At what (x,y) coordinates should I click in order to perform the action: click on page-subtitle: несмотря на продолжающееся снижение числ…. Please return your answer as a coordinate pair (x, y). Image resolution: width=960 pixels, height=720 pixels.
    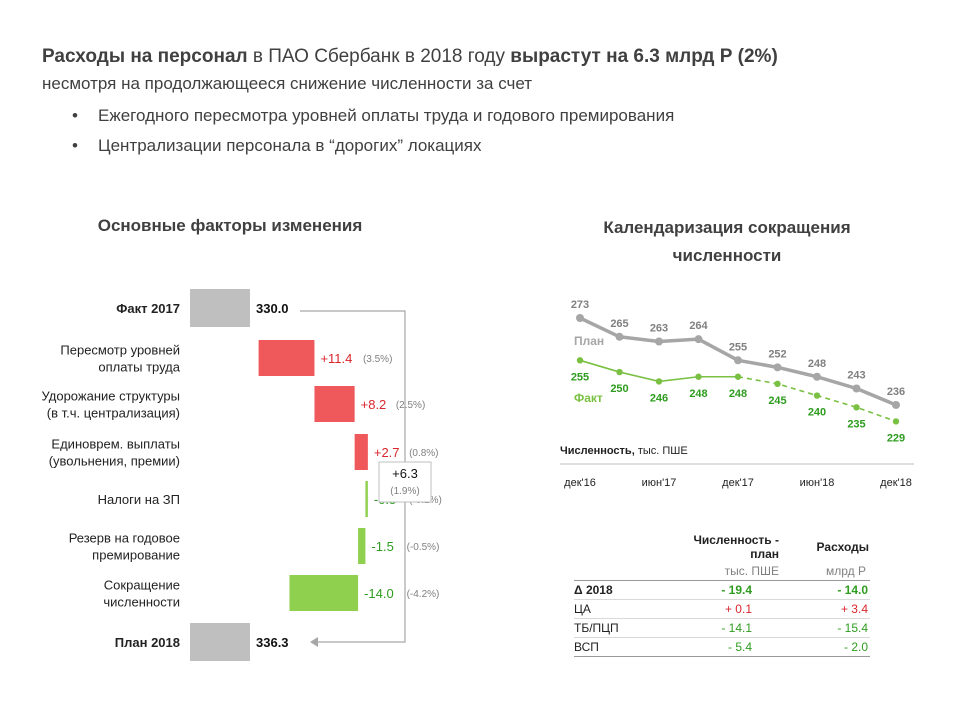
    Looking at the image, I should click on (287, 83).